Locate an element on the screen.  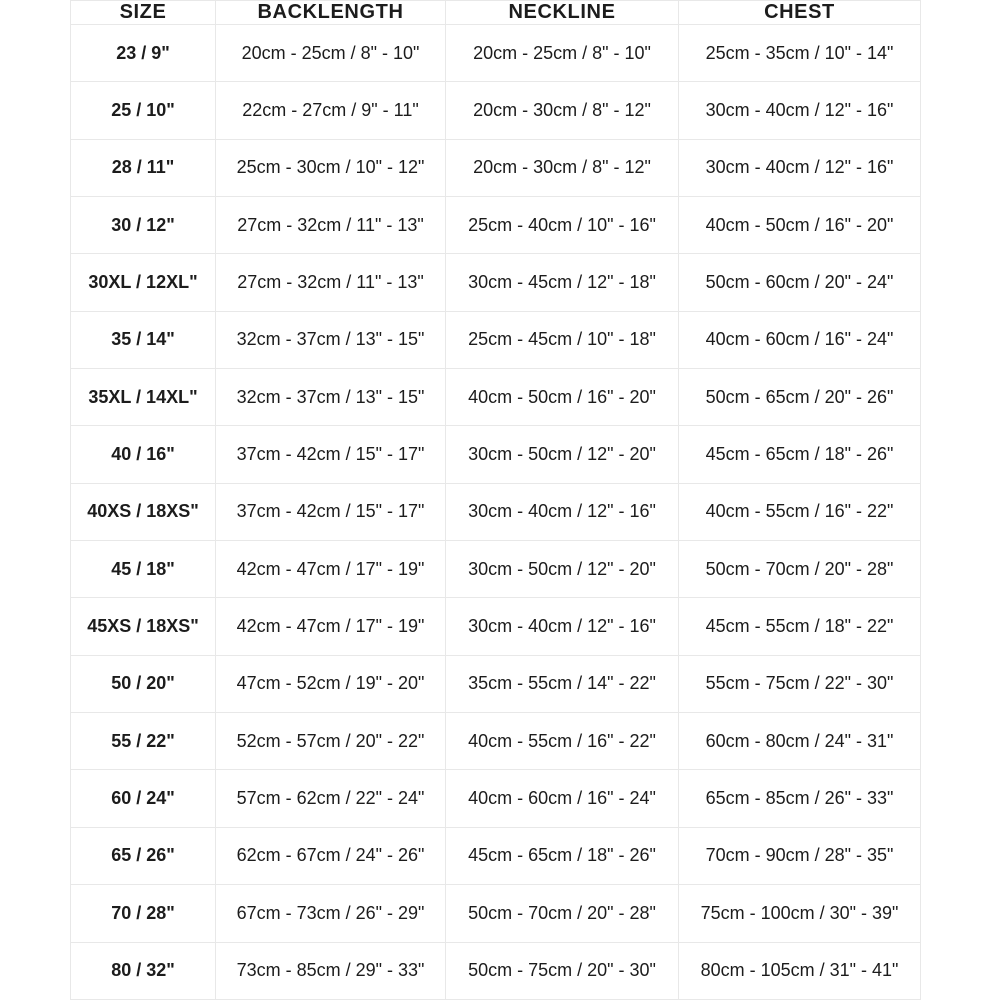
cell-neckline: 40cm - 50cm / 16" - 20" is located at coordinates (562, 397).